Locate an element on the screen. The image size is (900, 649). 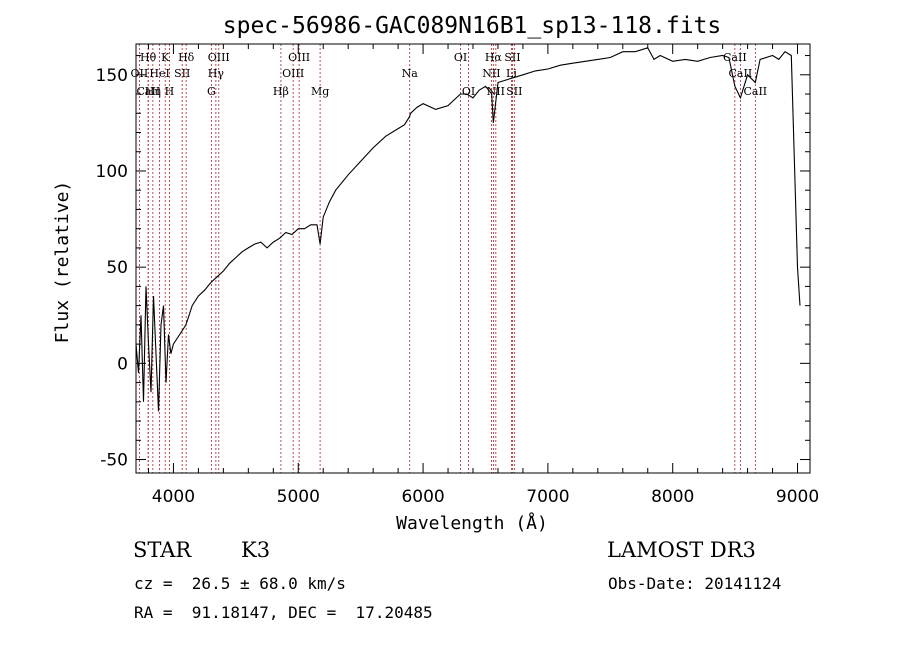
line-marker-label-0: Hθ is located at coordinates (148, 57).